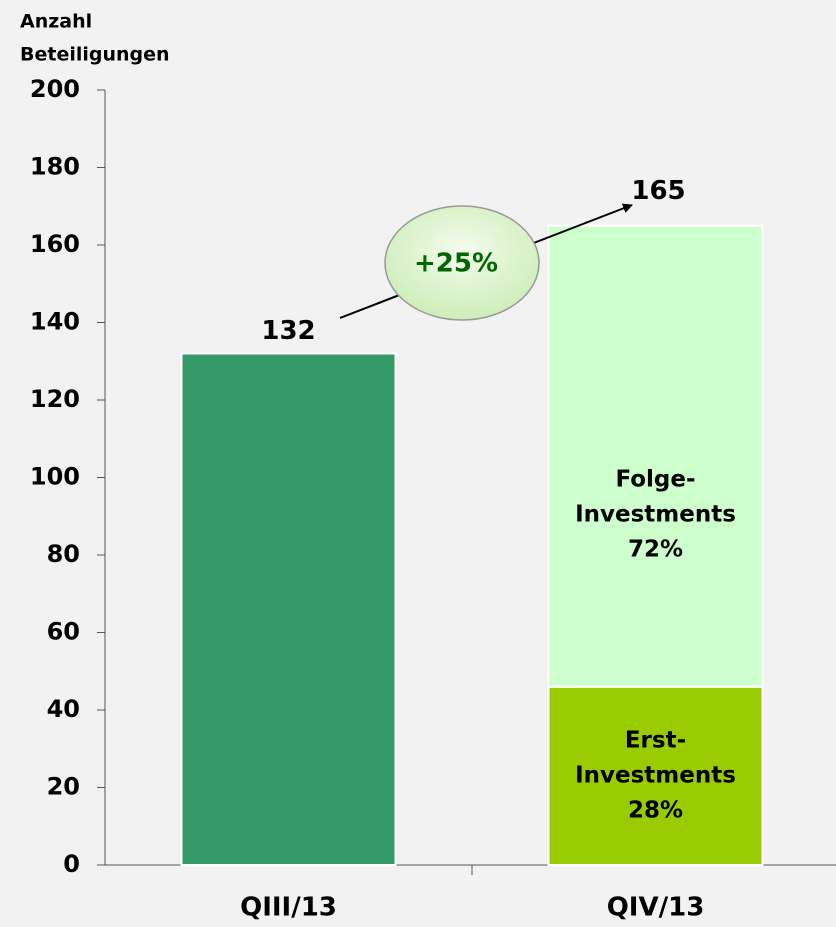  Describe the element at coordinates (55, 477) in the screenshot. I see `y-tick-label: 100` at that location.